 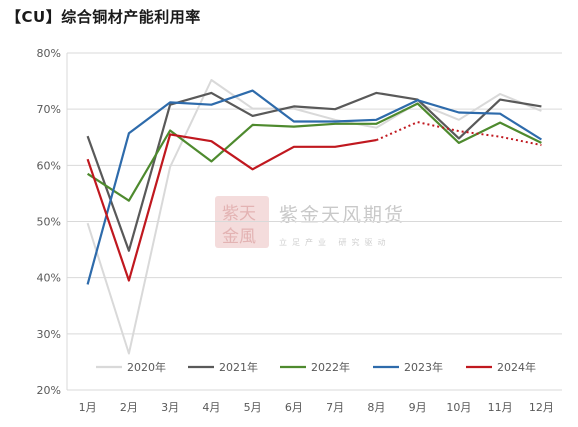 What do you see at coordinates (458, 407) in the screenshot?
I see `x-tick-label: 10月` at bounding box center [458, 407].